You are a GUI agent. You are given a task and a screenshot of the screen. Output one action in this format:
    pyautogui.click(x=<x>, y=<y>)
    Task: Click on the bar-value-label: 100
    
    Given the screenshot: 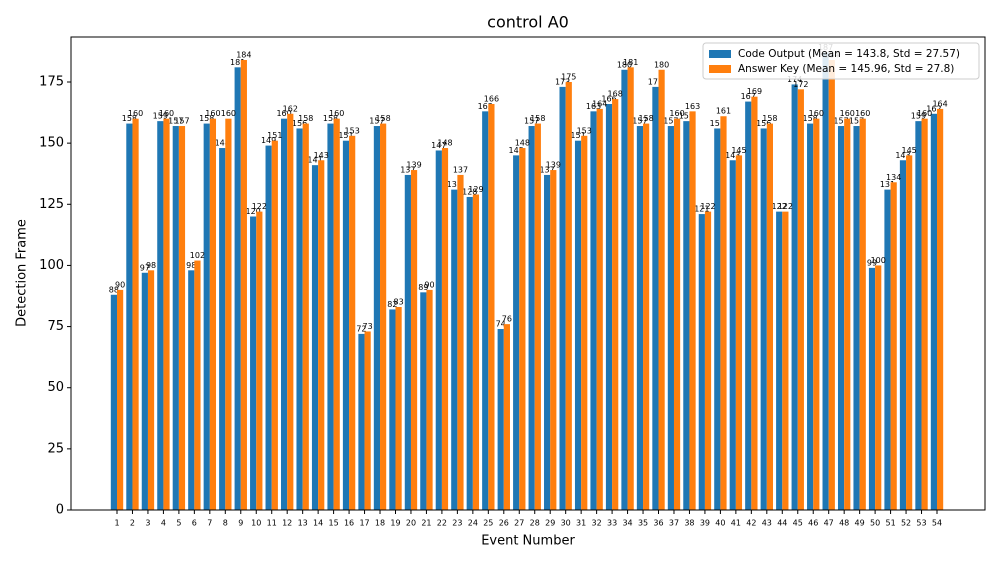 What is the action you would take?
    pyautogui.click(x=878, y=260)
    